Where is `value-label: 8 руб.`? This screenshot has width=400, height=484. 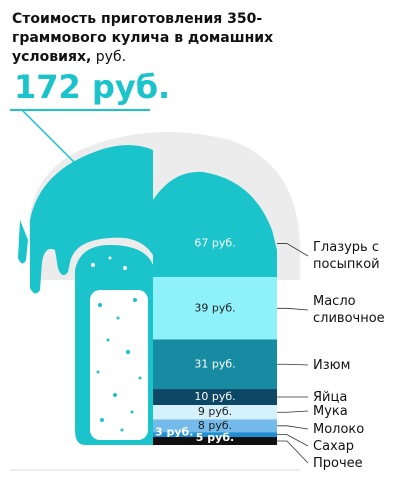 value-label: 8 руб. is located at coordinates (215, 425).